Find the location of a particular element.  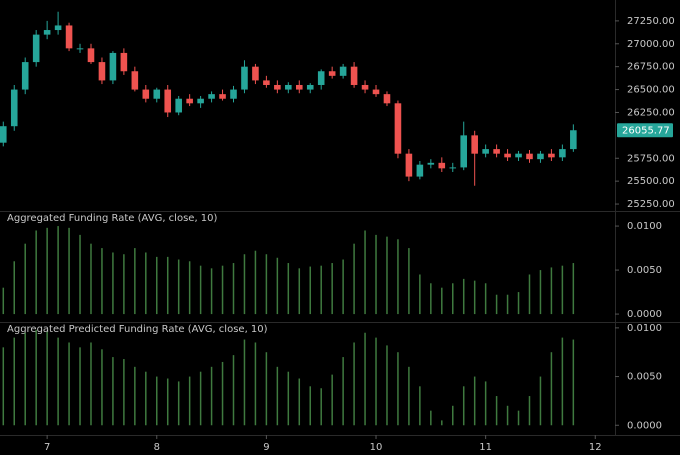

x-tick-label: 10 is located at coordinates (376, 447).